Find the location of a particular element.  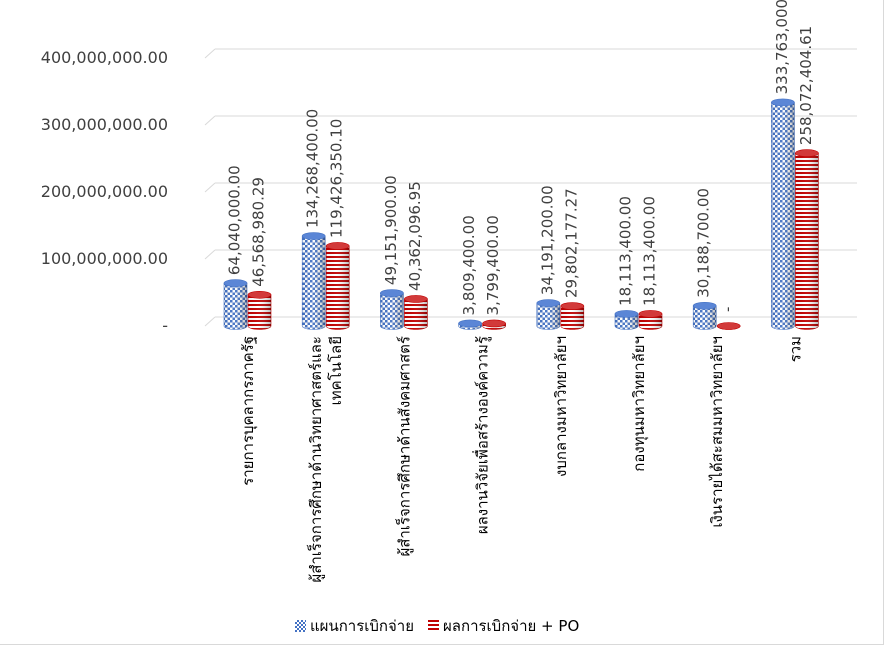

data-label: 29,802,177.27 is located at coordinates (571, 243).